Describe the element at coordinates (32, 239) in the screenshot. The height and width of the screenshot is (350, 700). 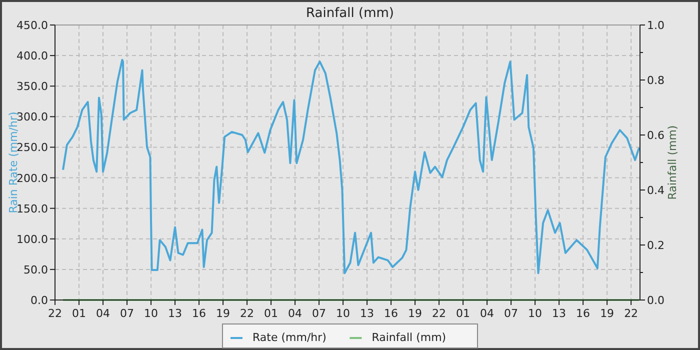
I see `y-tick-label: 100.0` at that location.